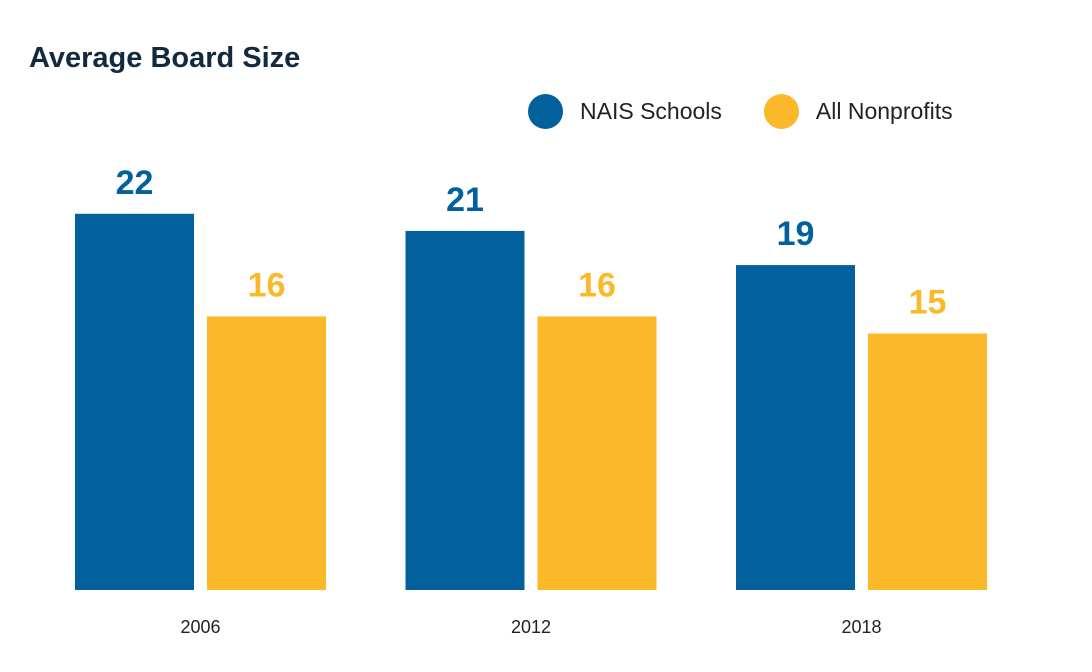 The image size is (1092, 672). Describe the element at coordinates (545, 111) in the screenshot. I see `legend-swatch-nais-schools` at that location.